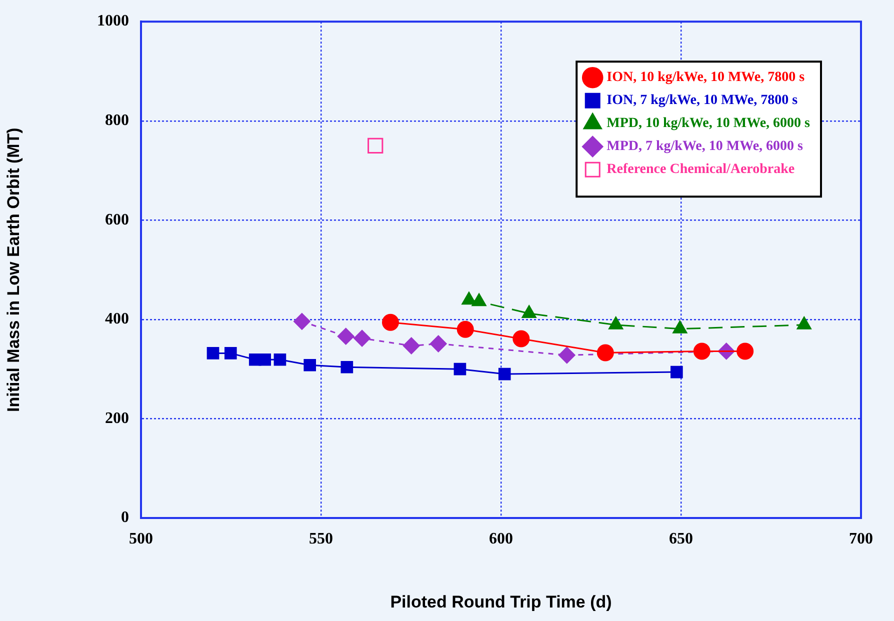  I want to click on x-tick-label: 500, so click(141, 539).